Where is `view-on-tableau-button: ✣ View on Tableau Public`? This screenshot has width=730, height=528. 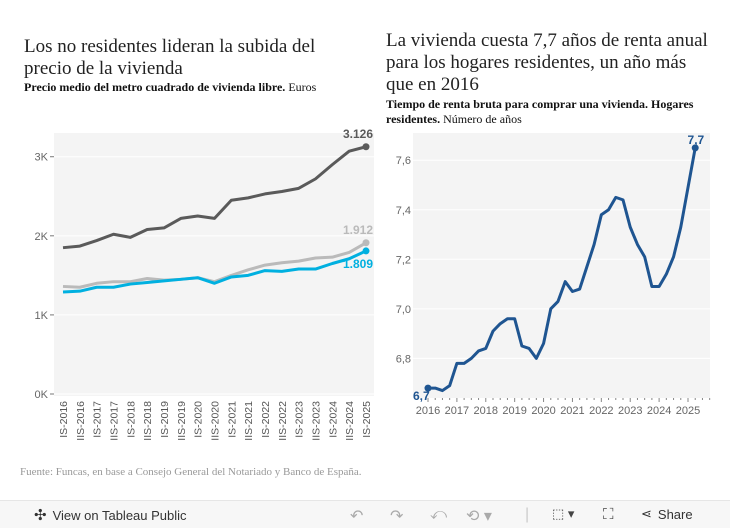 view-on-tableau-button: ✣ View on Tableau Public is located at coordinates (110, 515).